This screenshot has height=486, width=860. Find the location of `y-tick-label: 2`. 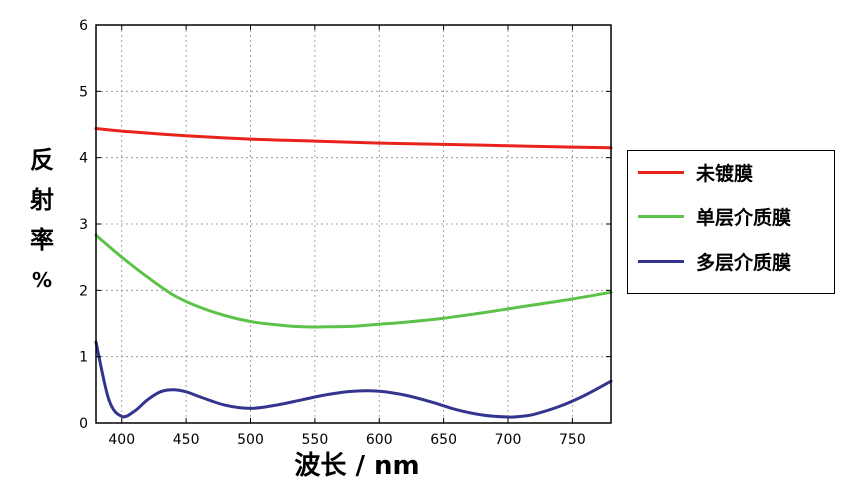

y-tick-label: 2 is located at coordinates (83, 291).